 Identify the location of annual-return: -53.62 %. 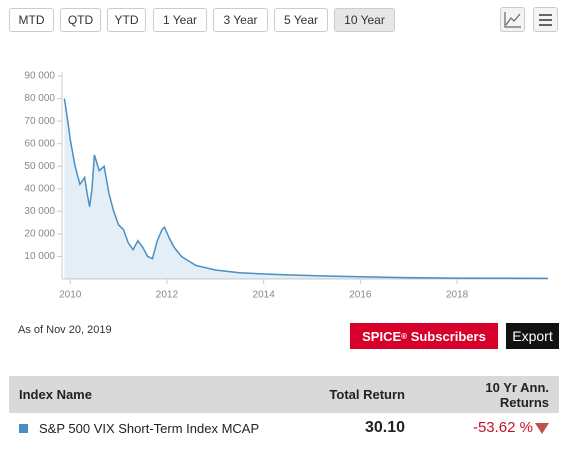
(502, 427).